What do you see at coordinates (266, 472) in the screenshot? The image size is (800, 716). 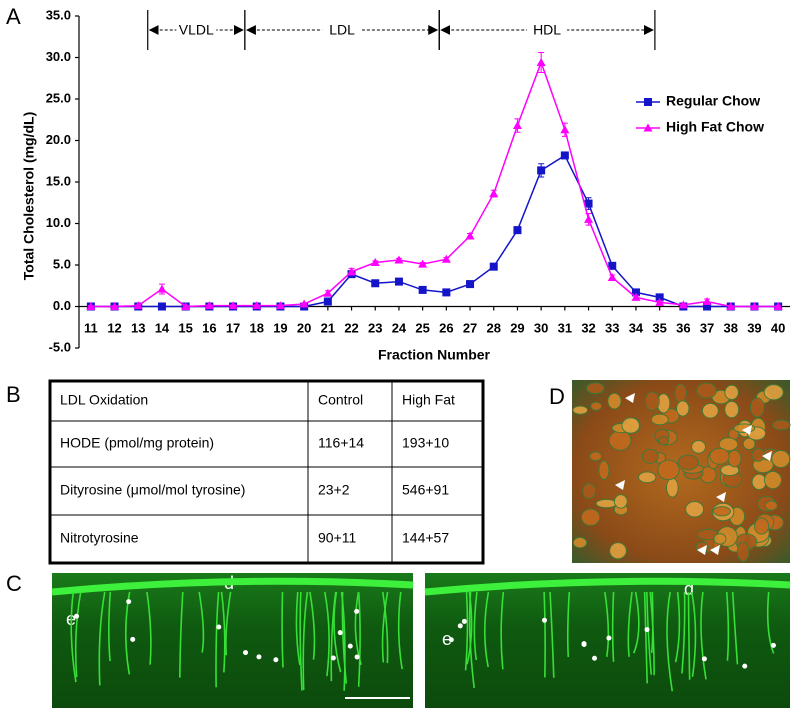 I see `table-border` at bounding box center [266, 472].